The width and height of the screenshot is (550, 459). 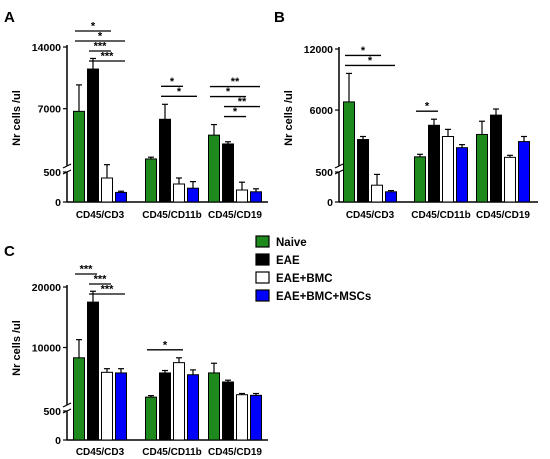 What do you see at coordinates (291, 243) in the screenshot?
I see `legend-label: Naive` at bounding box center [291, 243].